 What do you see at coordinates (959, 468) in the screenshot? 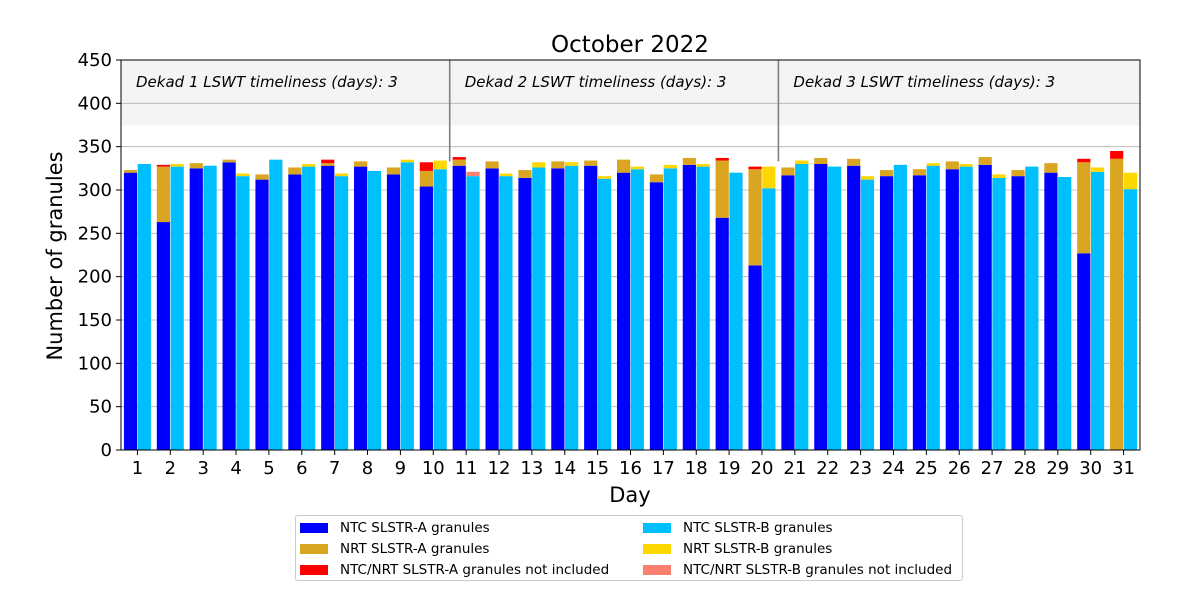
I see `x-tick-label: 26` at bounding box center [959, 468].